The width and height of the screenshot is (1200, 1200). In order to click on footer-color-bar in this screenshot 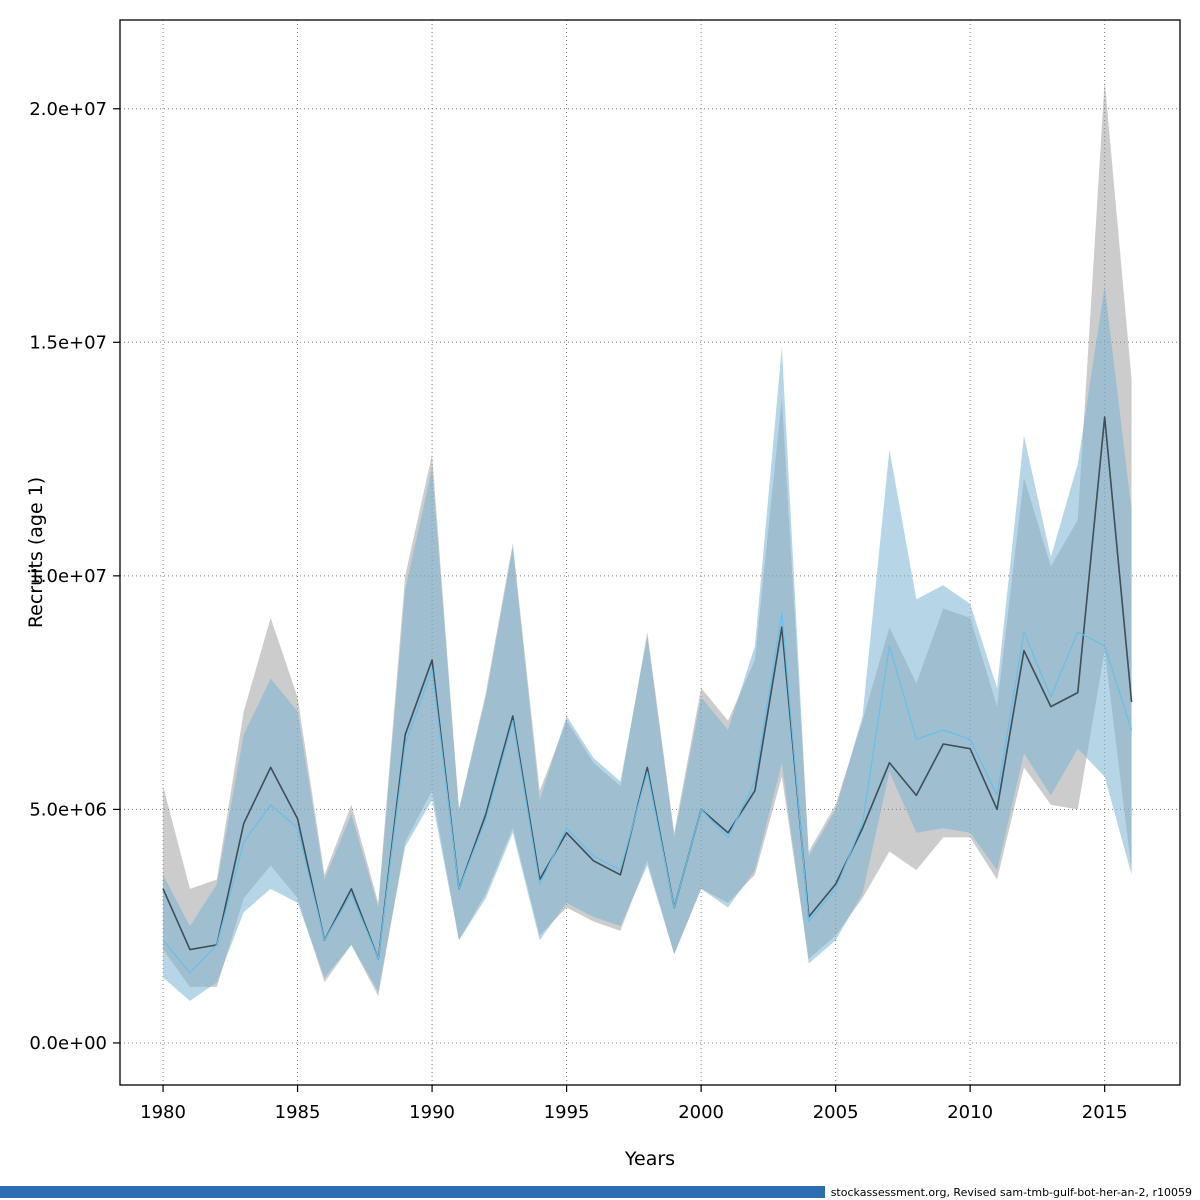, I will do `click(412, 1192)`.